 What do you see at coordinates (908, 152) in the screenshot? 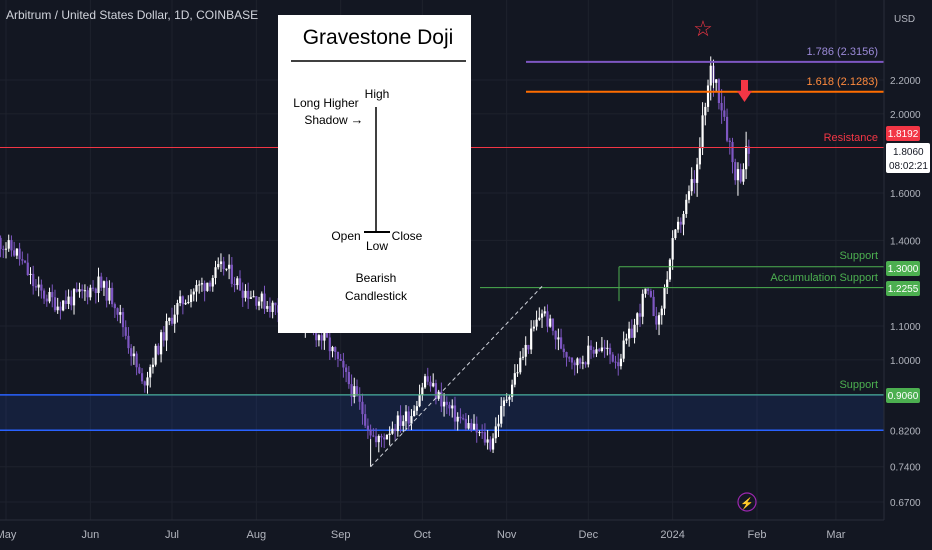
I see `current-price-text: 1.8060` at bounding box center [908, 152].